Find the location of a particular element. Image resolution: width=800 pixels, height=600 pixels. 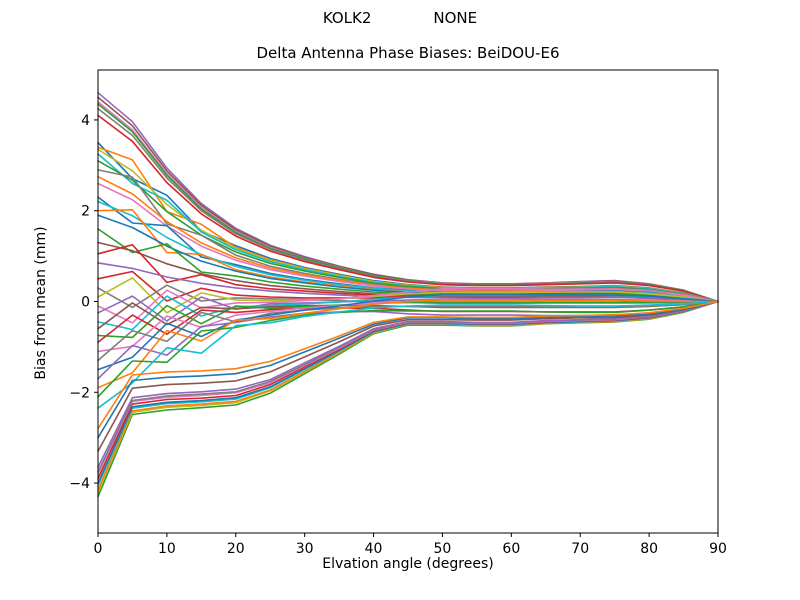

y-tick-label: −2 is located at coordinates (79, 393).